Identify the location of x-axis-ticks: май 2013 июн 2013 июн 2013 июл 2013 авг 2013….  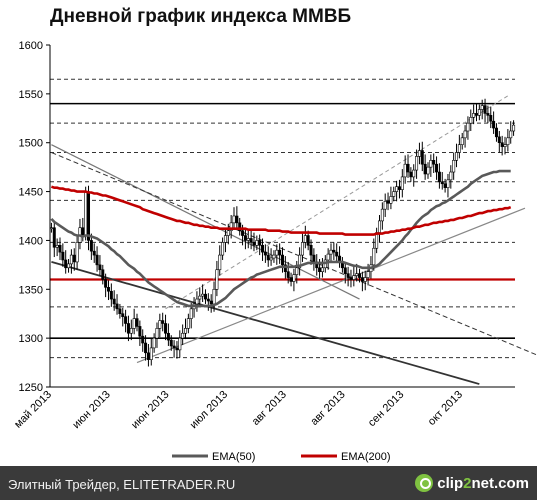
(238, 410).